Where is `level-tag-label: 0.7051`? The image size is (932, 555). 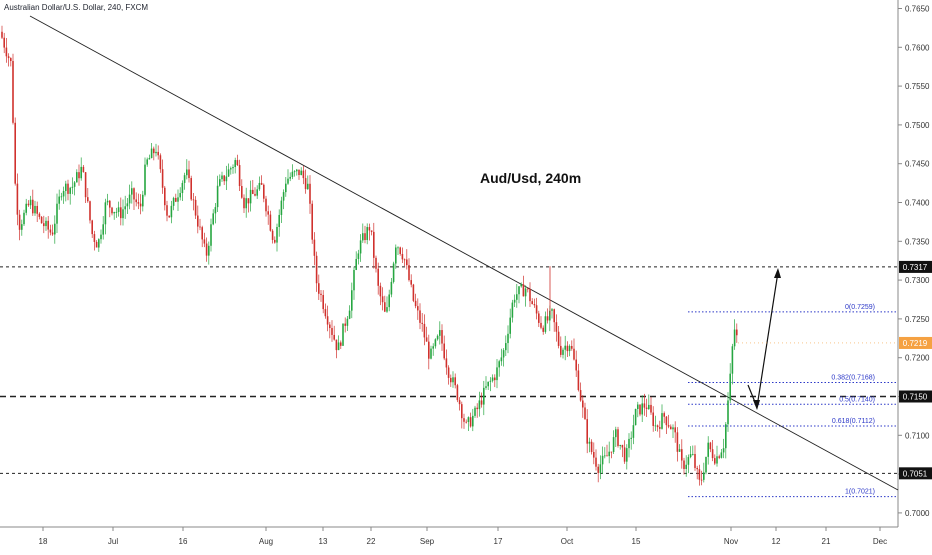 level-tag-label: 0.7051 is located at coordinates (915, 473).